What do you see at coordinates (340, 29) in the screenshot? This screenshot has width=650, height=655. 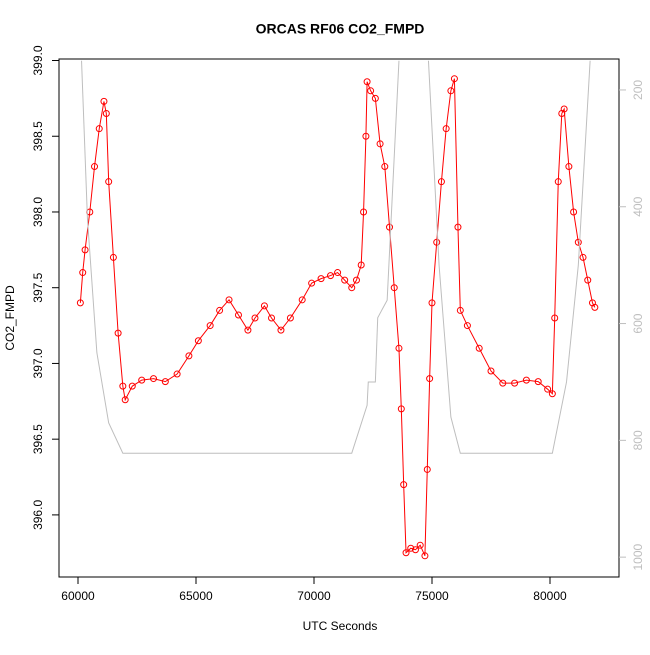 I see `chart-title: ORCAS RF06 CO2_FMPD` at bounding box center [340, 29].